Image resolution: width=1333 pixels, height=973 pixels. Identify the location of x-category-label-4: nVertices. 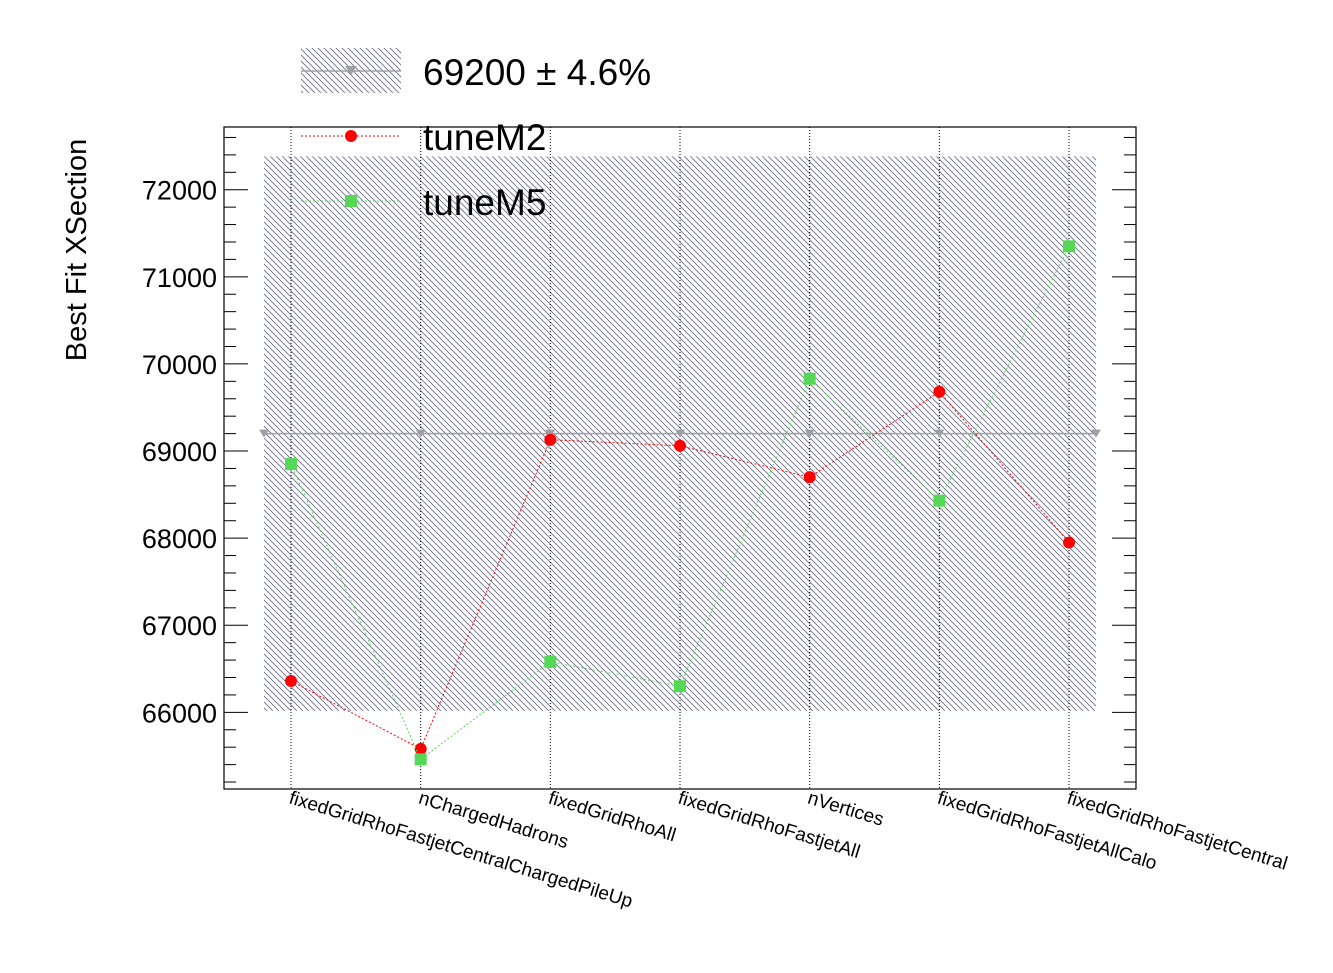
(845, 809).